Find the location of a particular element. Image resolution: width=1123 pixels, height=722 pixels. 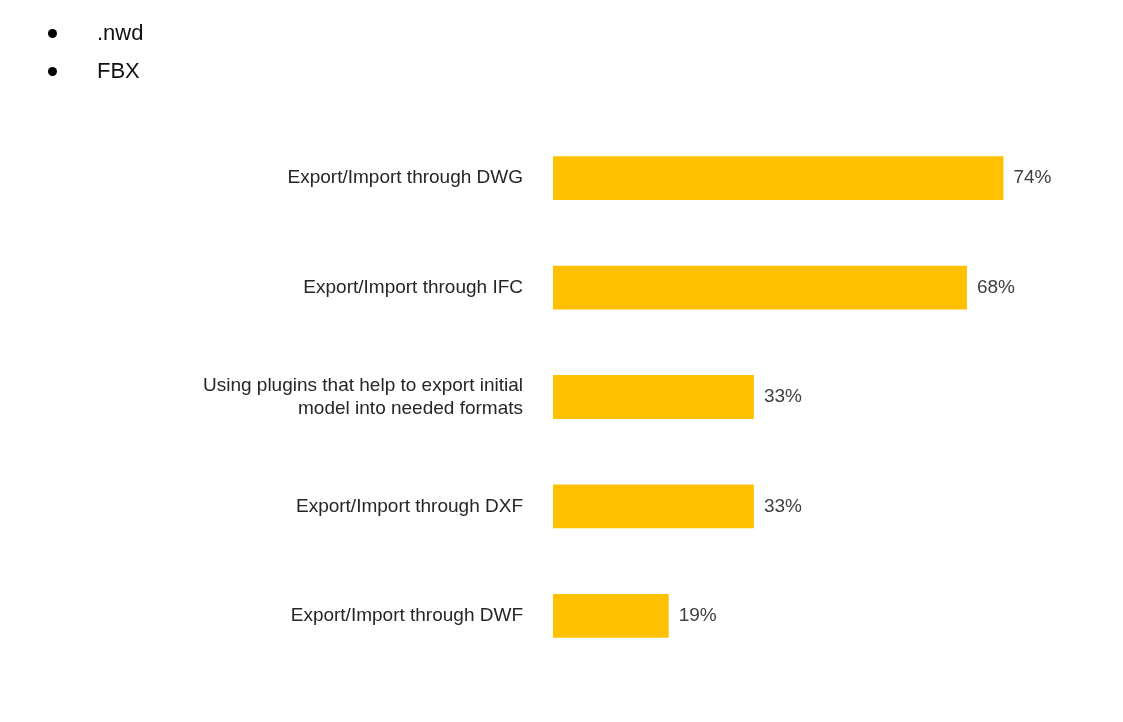

data-label: 19% is located at coordinates (697, 615).